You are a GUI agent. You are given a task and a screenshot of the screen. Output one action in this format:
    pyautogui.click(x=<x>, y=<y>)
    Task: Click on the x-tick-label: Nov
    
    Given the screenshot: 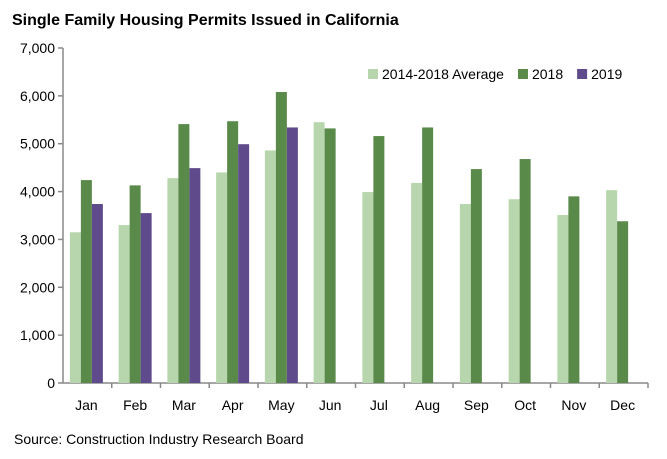 What is the action you would take?
    pyautogui.click(x=573, y=405)
    